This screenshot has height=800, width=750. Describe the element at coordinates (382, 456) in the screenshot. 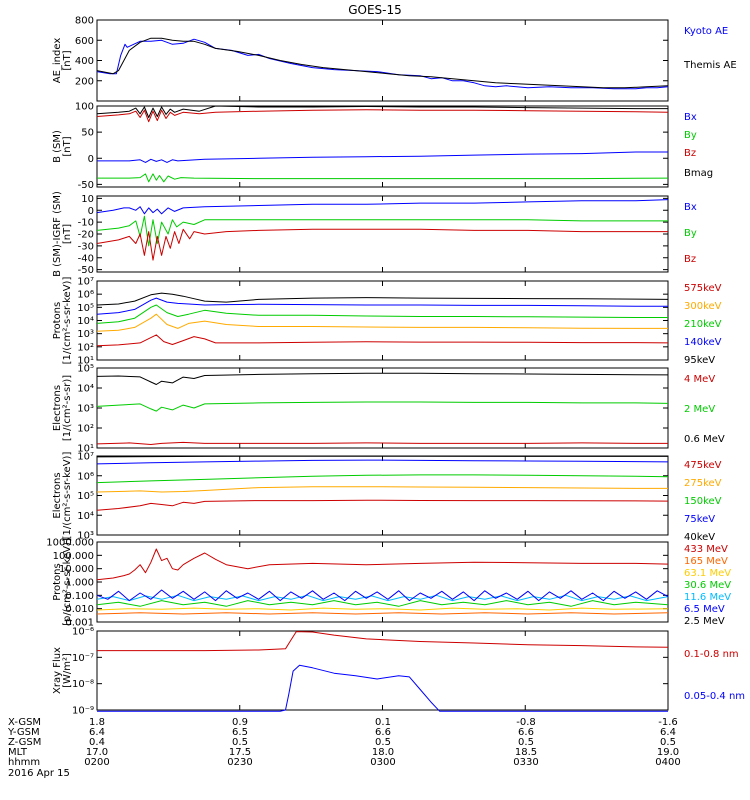

I see `series-line-40kev` at that location.